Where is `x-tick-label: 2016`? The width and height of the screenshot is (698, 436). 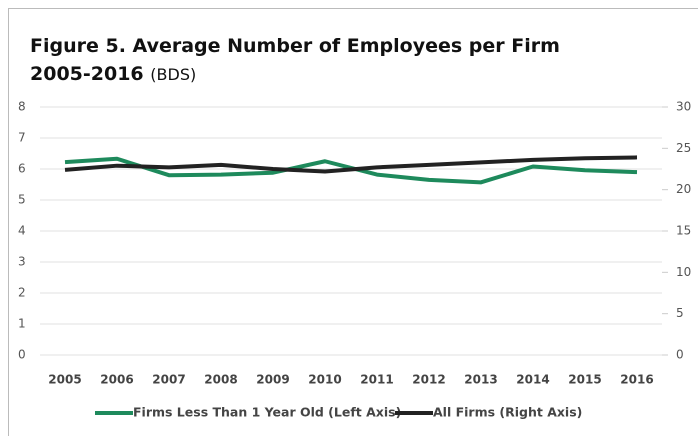 x-tick-label: 2016 is located at coordinates (636, 380).